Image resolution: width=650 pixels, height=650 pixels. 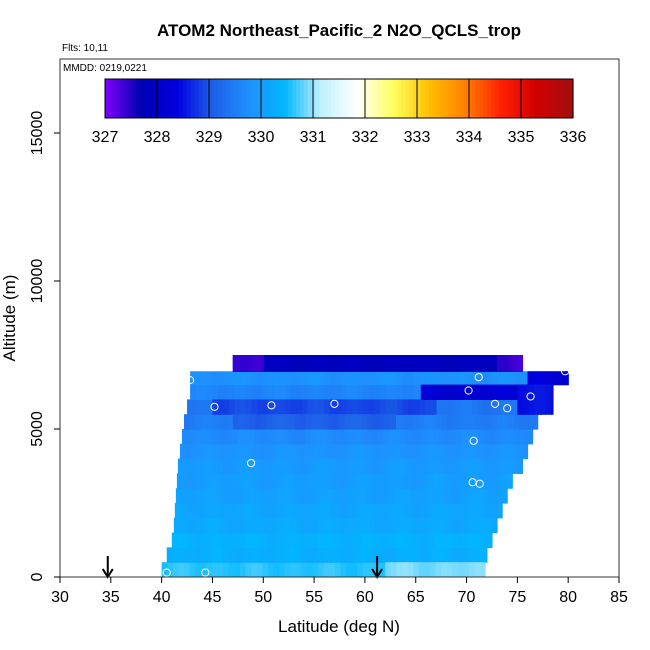 What do you see at coordinates (365, 597) in the screenshot?
I see `x-tick-label: 60` at bounding box center [365, 597].